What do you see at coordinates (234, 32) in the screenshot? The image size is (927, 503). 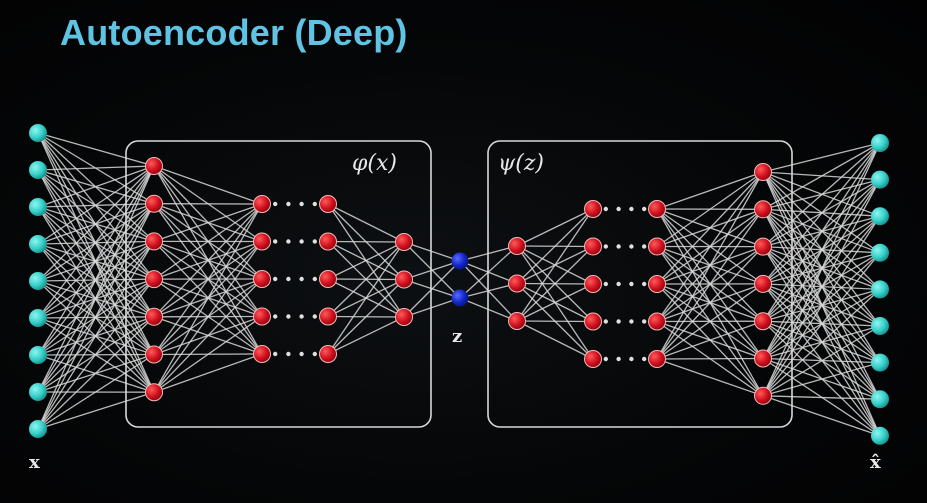 I see `slide-title: Autoencoder (Deep)` at bounding box center [234, 32].